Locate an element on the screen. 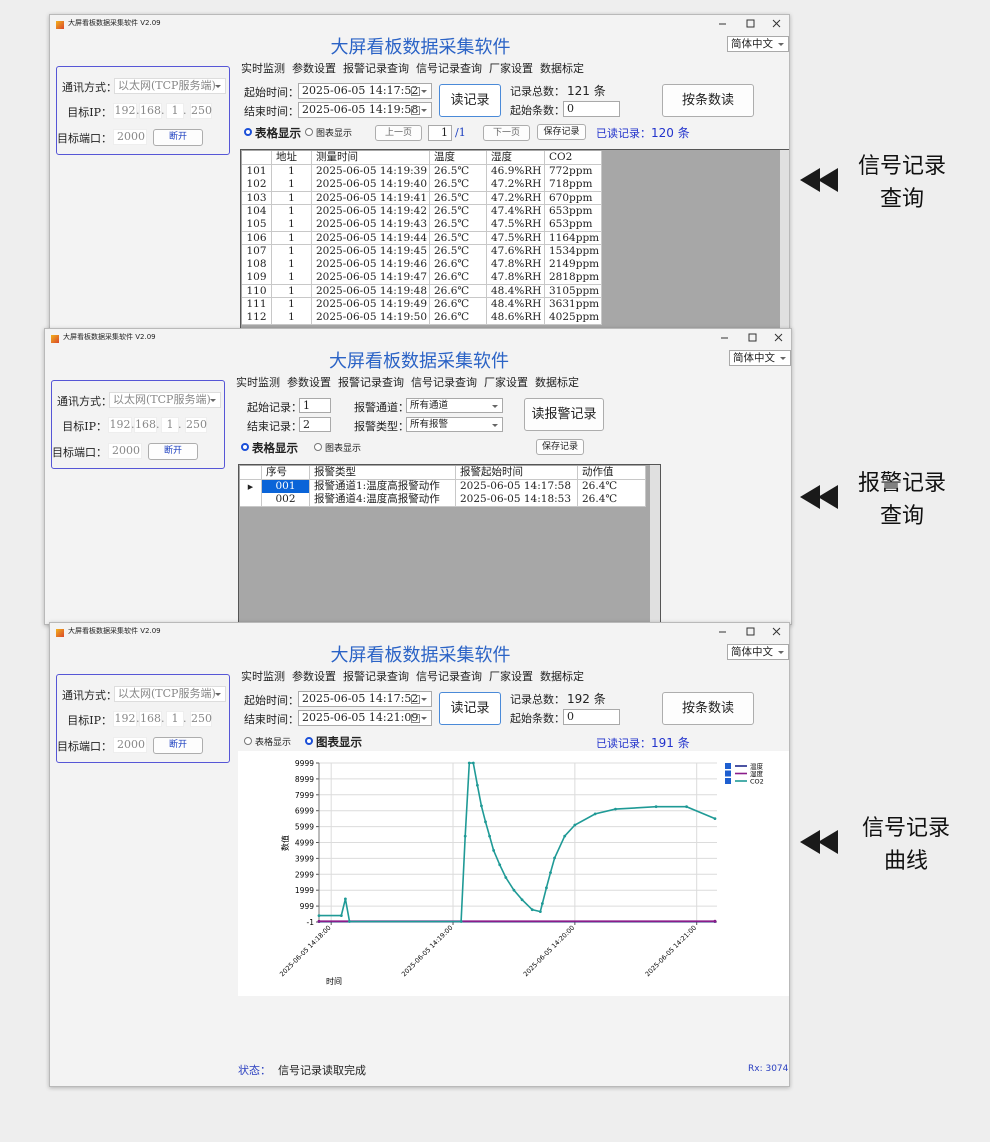  table-cell: 47.8%RH is located at coordinates (516, 265).